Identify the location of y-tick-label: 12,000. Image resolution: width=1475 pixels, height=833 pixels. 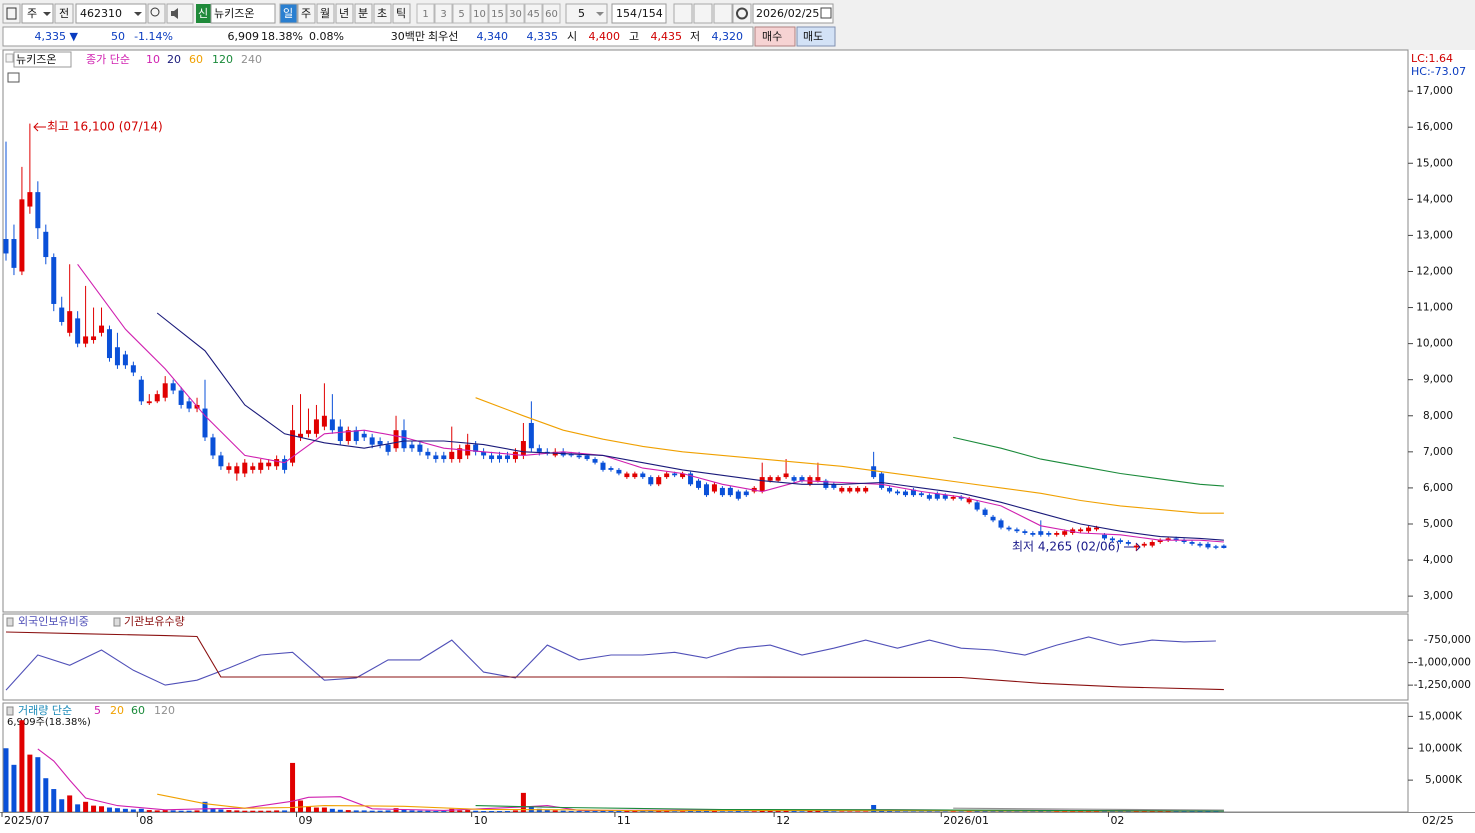
(1434, 271).